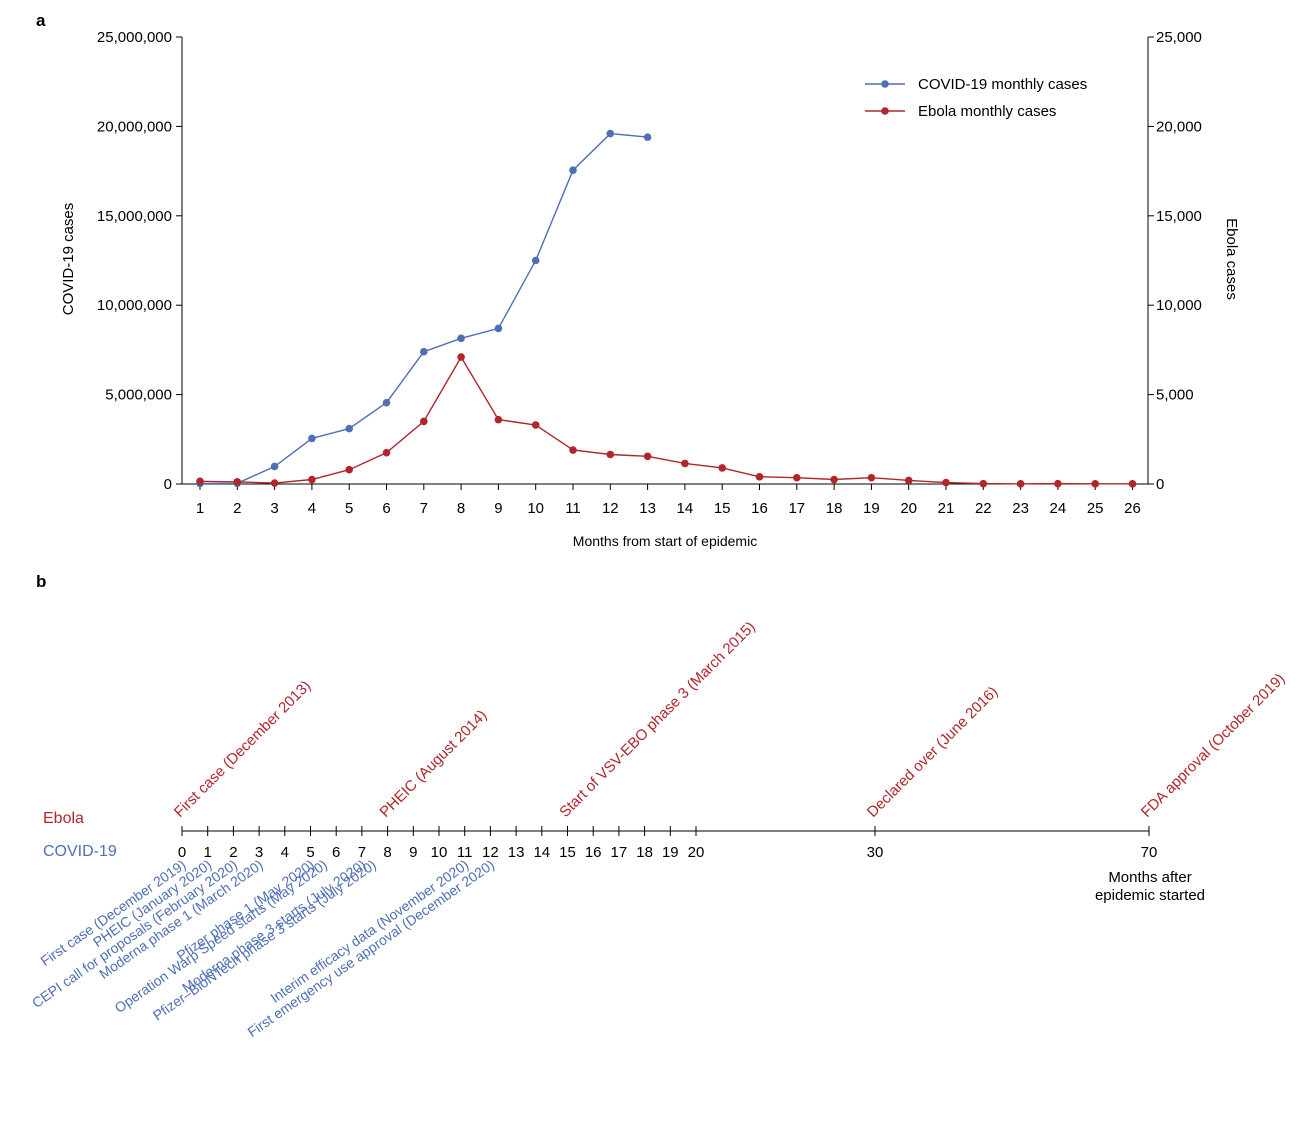 This screenshot has width=1309, height=1134. Describe the element at coordinates (41, 20) in the screenshot. I see `panel-a-label: a` at that location.